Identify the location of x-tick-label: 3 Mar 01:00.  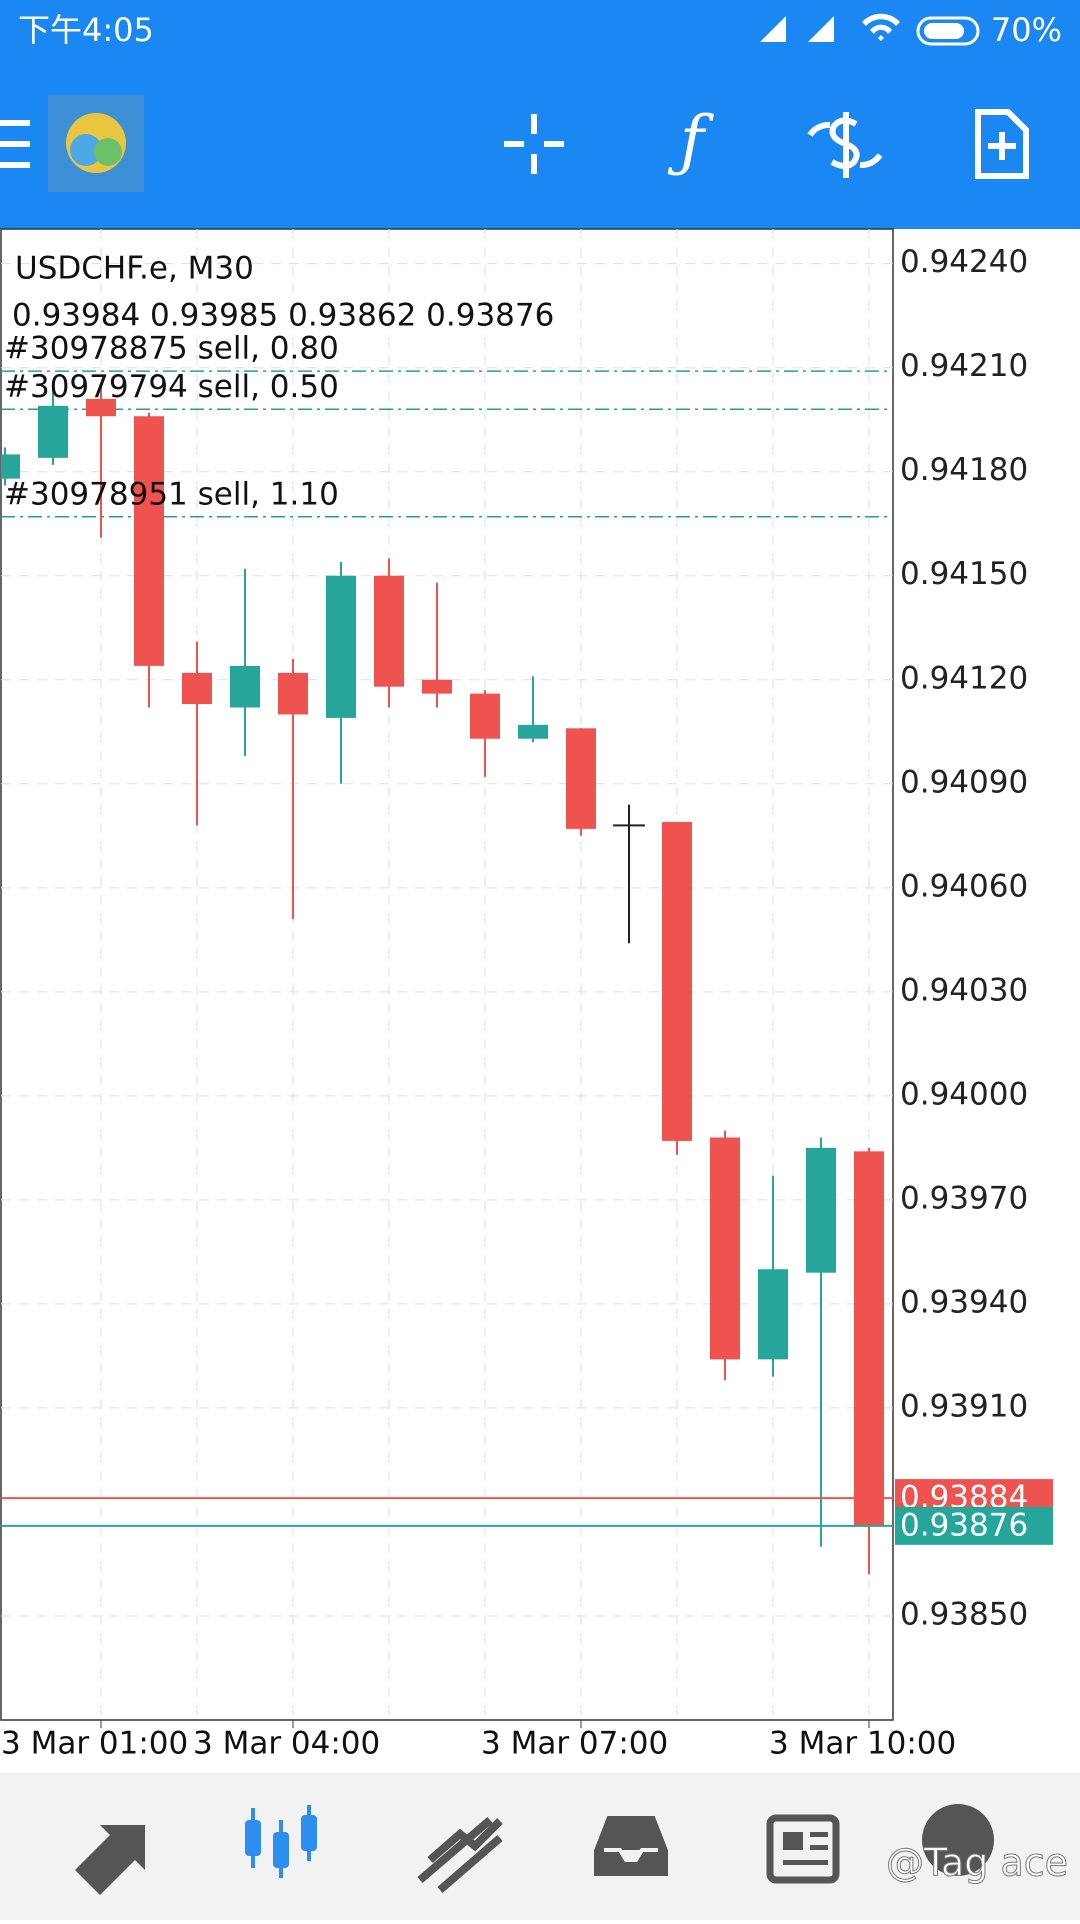
(94, 1744).